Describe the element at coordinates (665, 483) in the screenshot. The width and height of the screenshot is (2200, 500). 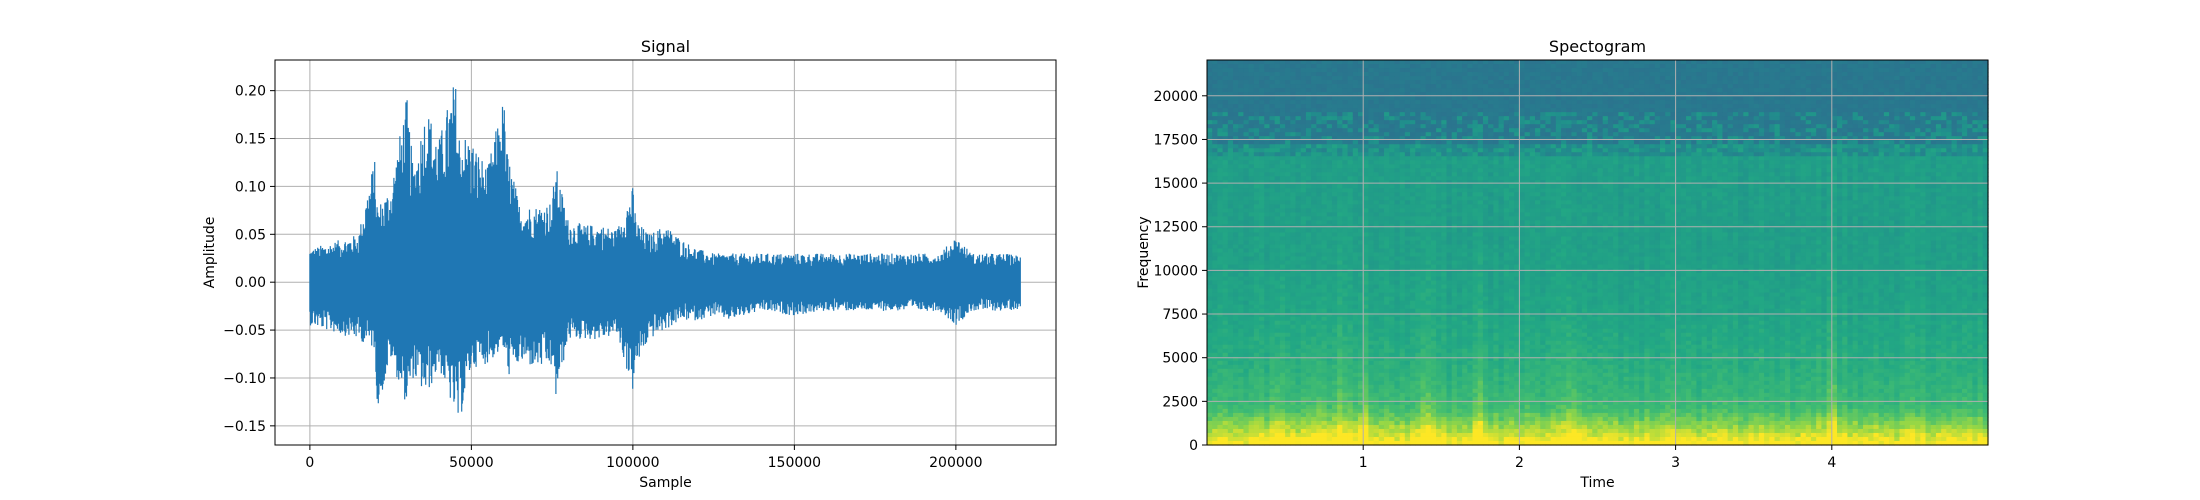
I see `signal-x-axis-label: Sample` at that location.